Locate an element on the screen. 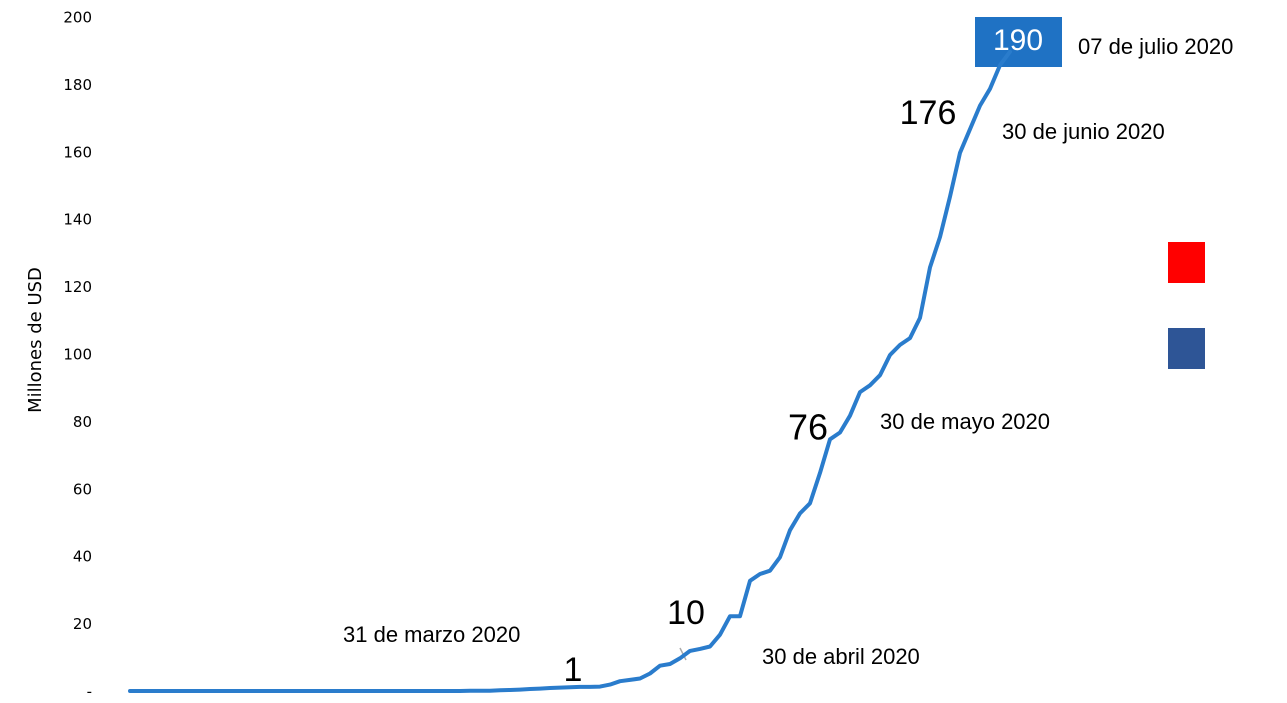 Image resolution: width=1287 pixels, height=703 pixels. annotation: 10 is located at coordinates (686, 613).